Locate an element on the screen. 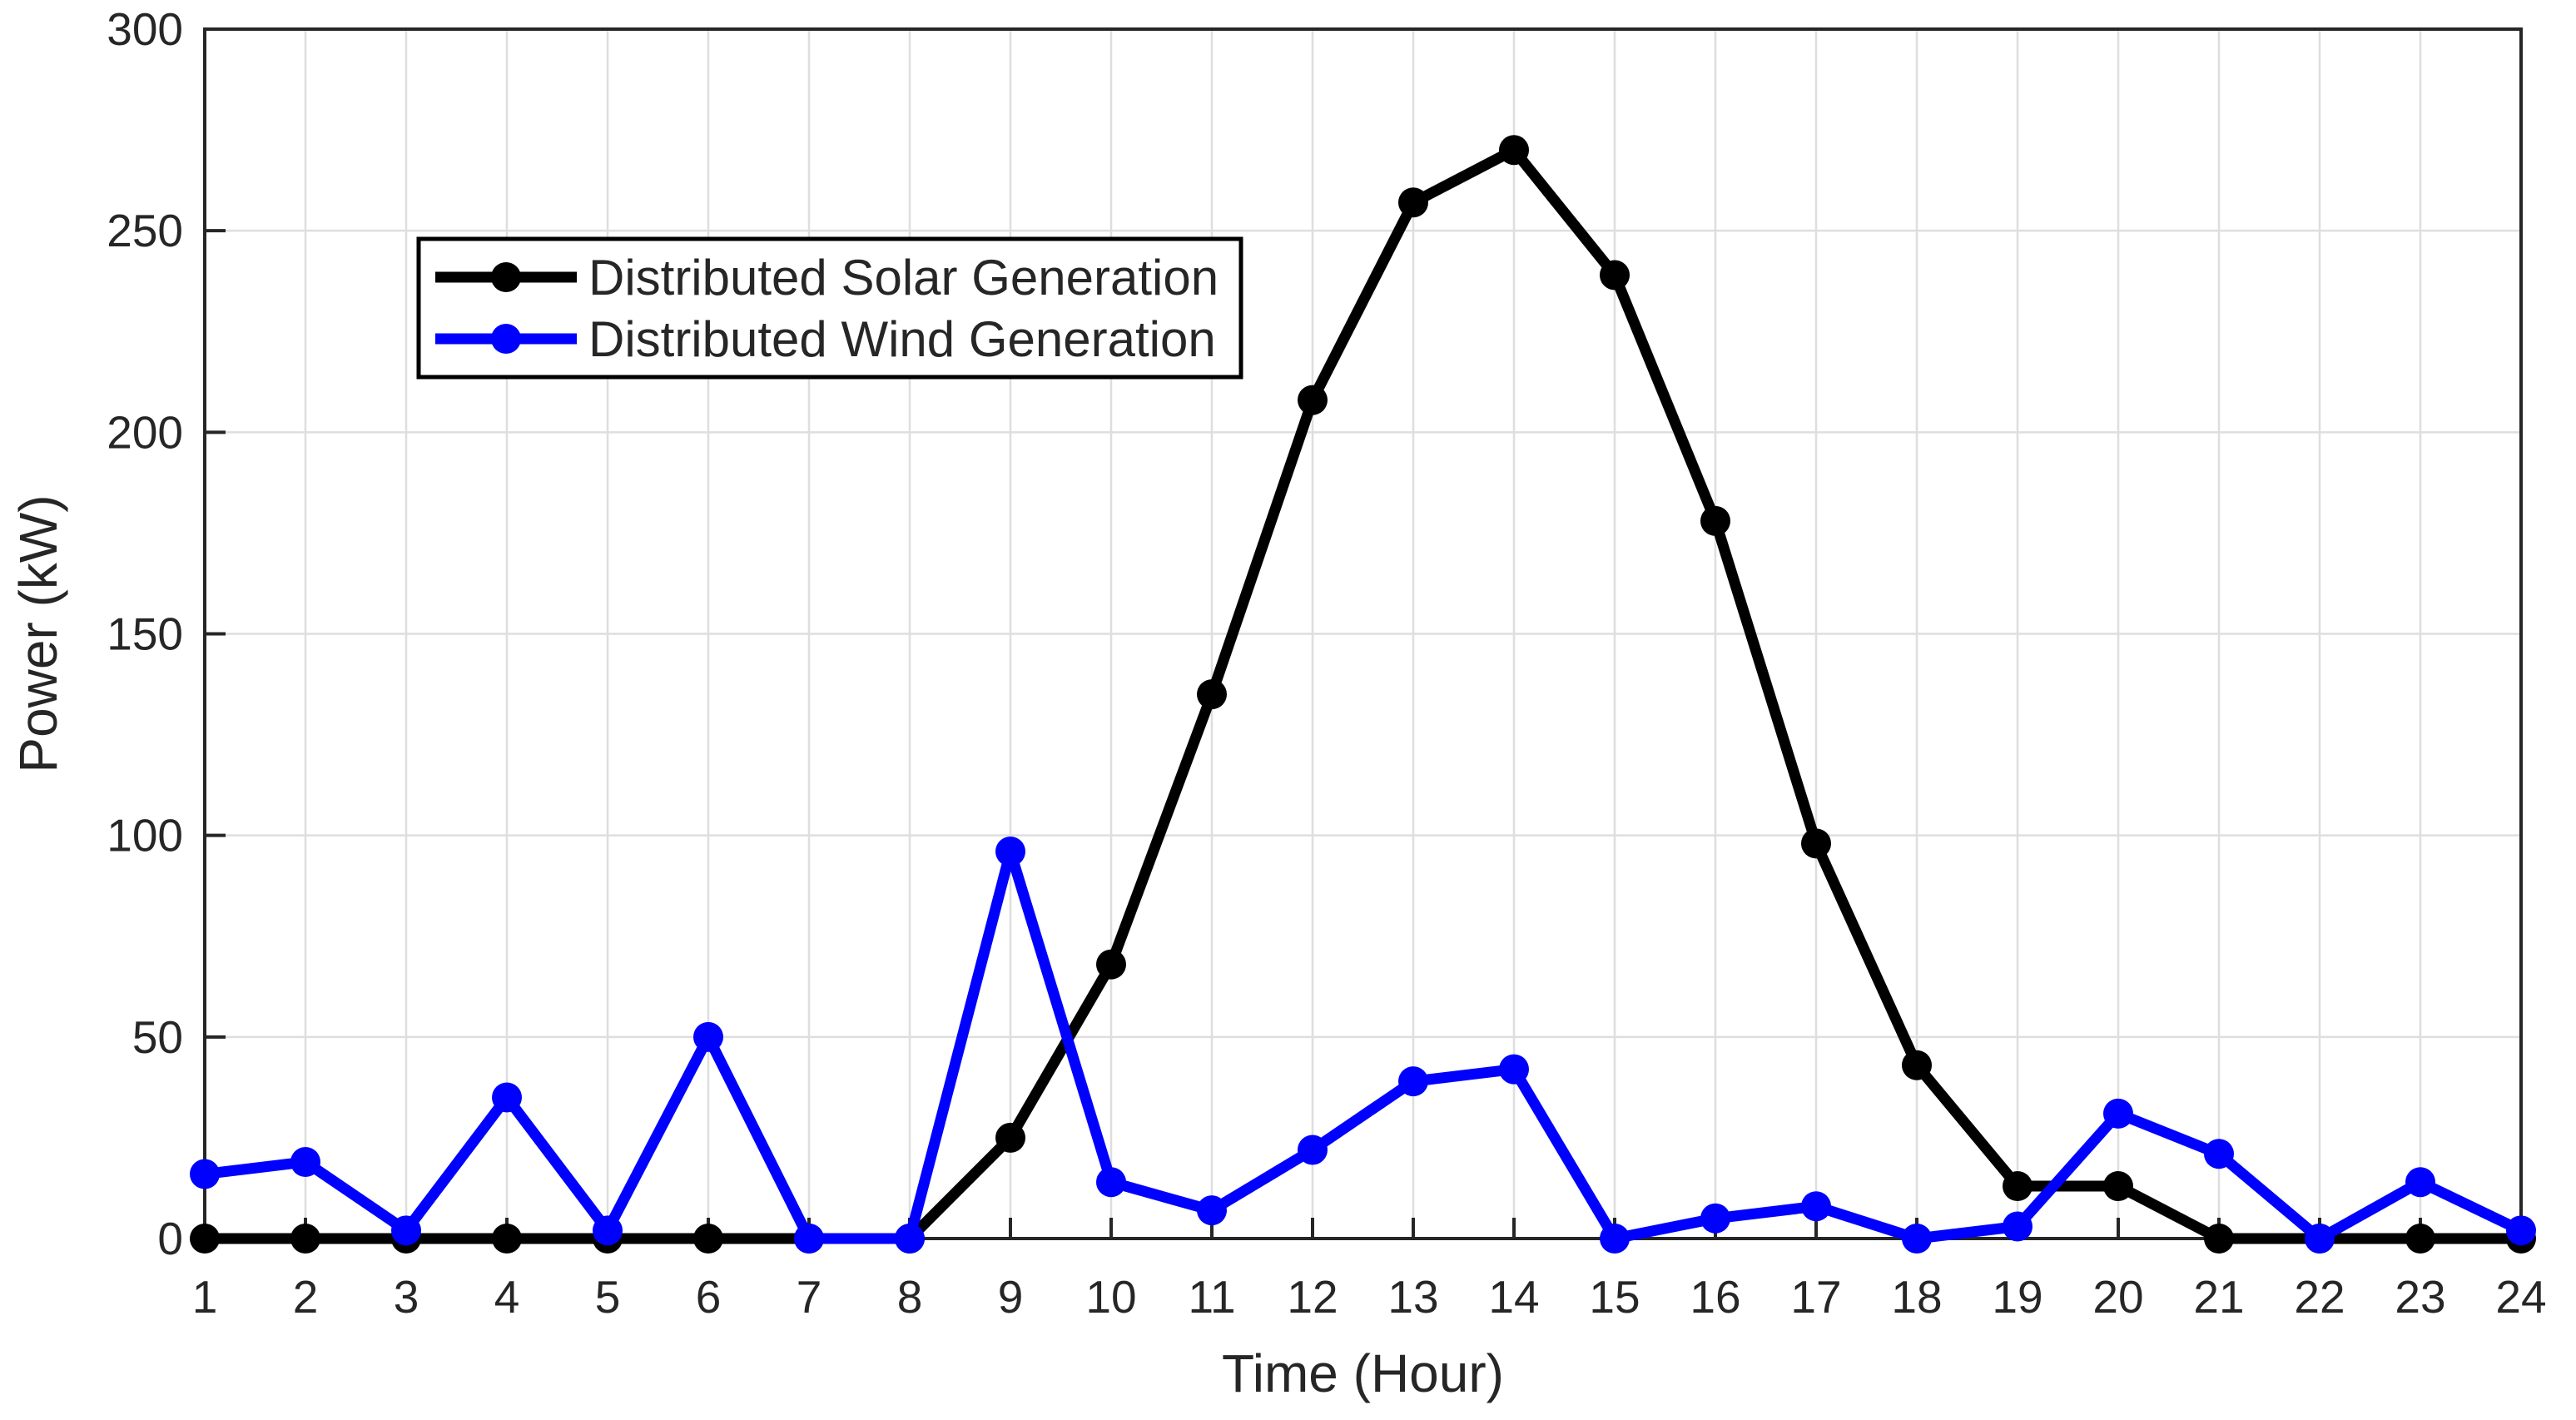 The width and height of the screenshot is (2576, 1420). x-tick-label: 20 is located at coordinates (2117, 1297).